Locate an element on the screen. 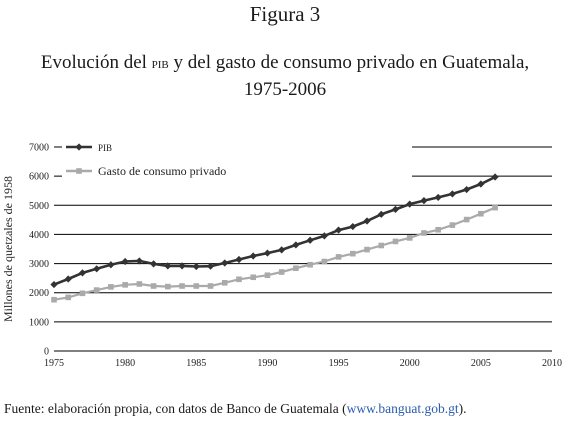 Image resolution: width=570 pixels, height=422 pixels. point-consumo-2004 is located at coordinates (466, 219).